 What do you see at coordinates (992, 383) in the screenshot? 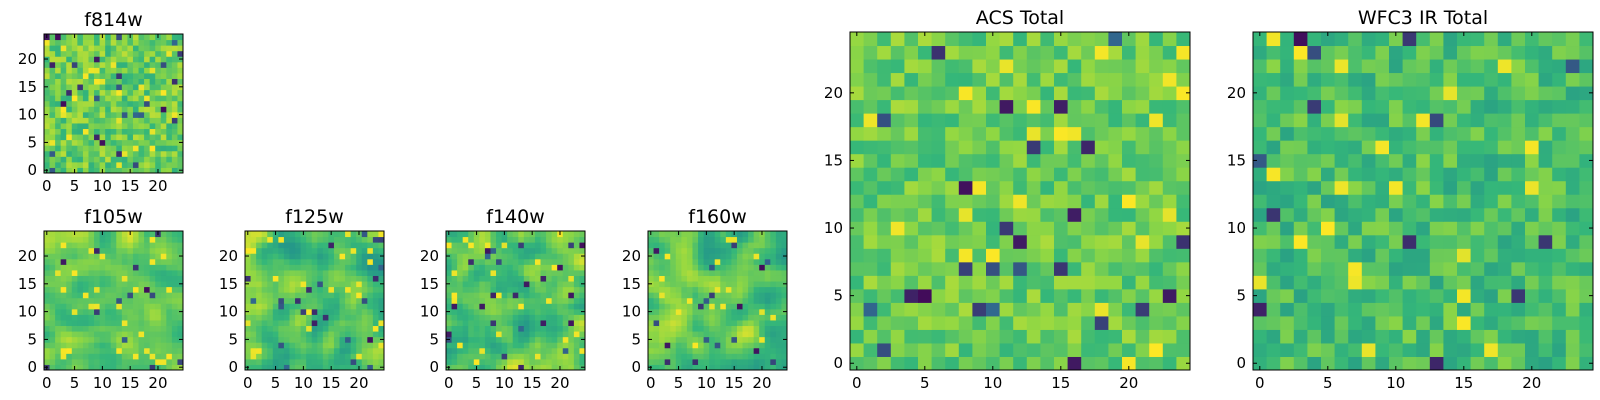
I see `x-tick-label: 10` at bounding box center [992, 383].